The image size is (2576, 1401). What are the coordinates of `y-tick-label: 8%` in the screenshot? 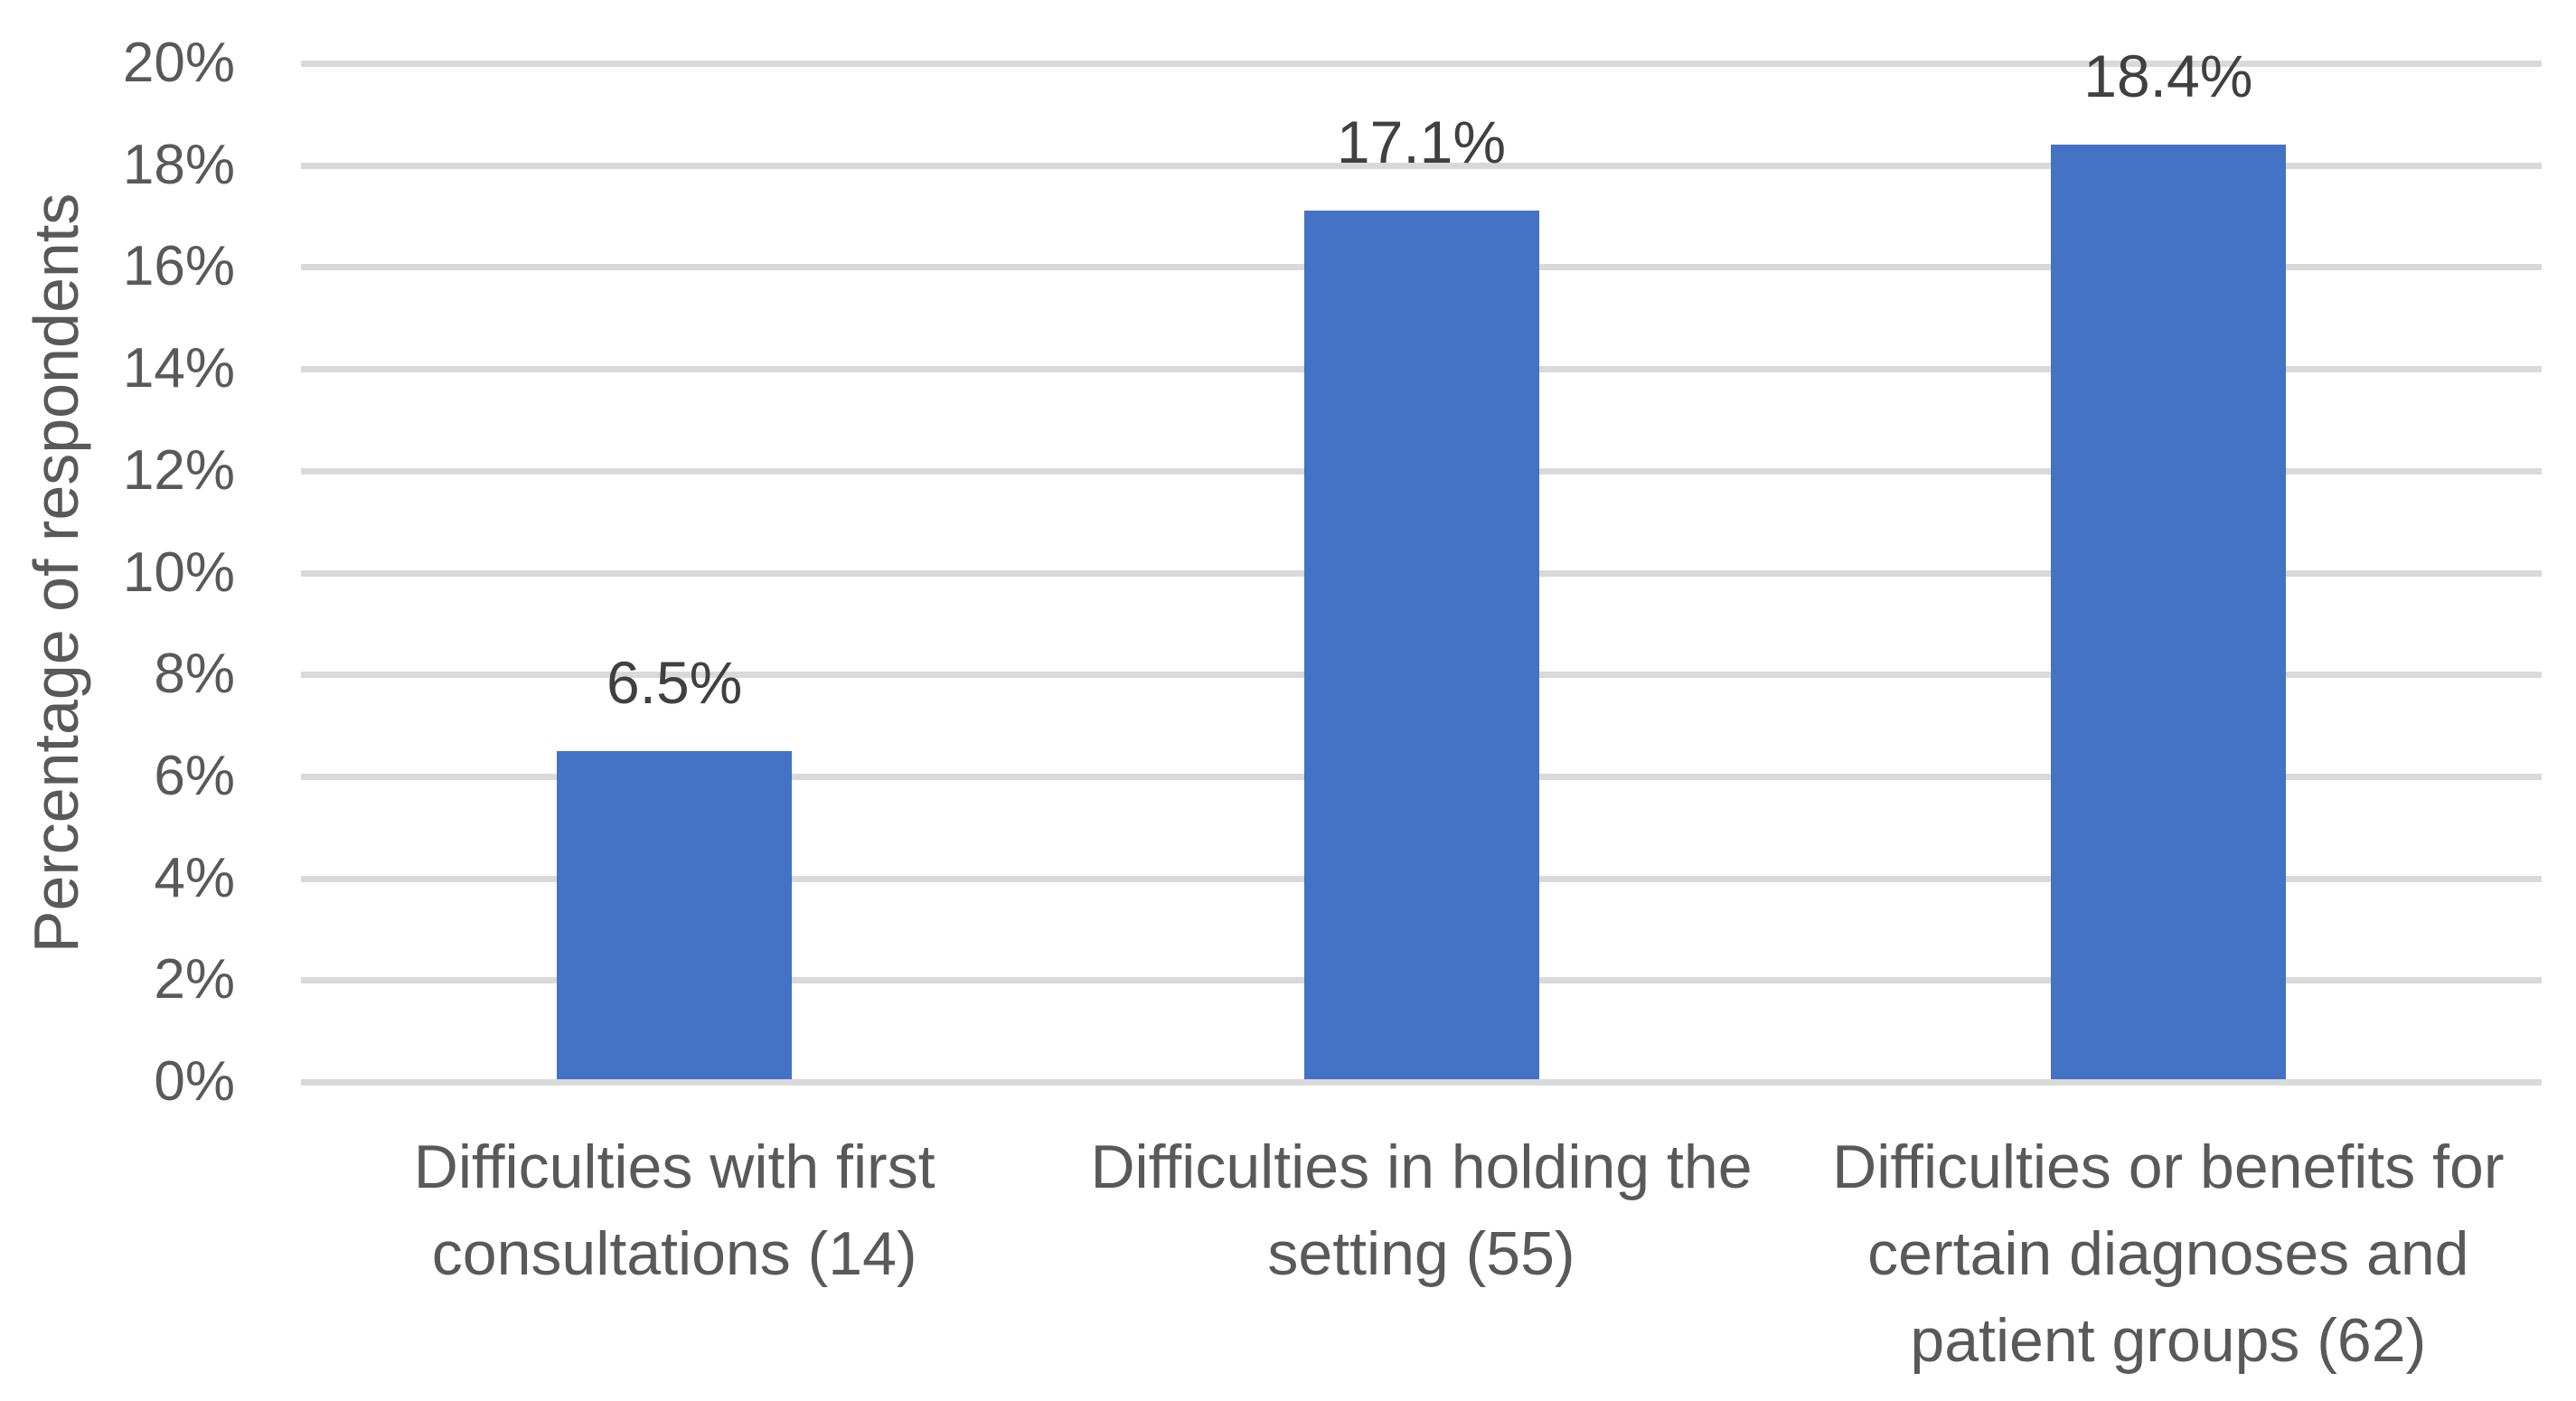 It's located at (195, 675).